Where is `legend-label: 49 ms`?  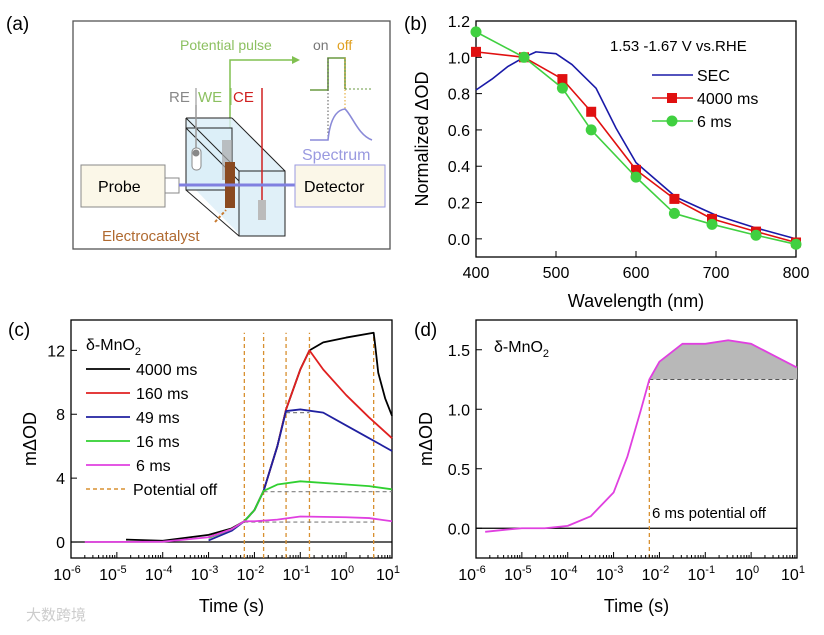
legend-label: 49 ms is located at coordinates (158, 418).